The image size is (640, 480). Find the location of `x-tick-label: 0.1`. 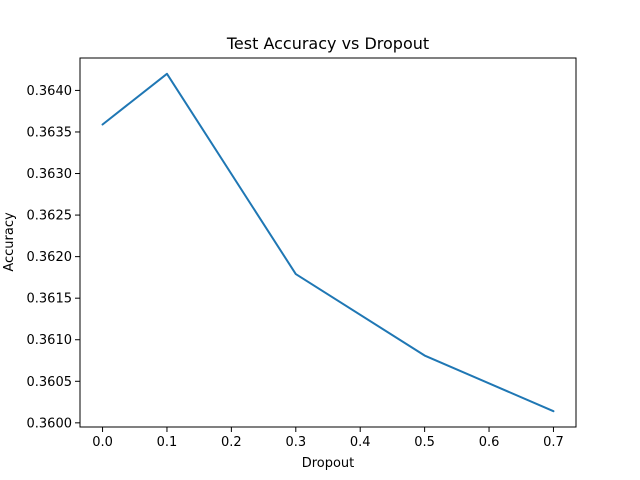

x-tick-label: 0.1 is located at coordinates (167, 442).